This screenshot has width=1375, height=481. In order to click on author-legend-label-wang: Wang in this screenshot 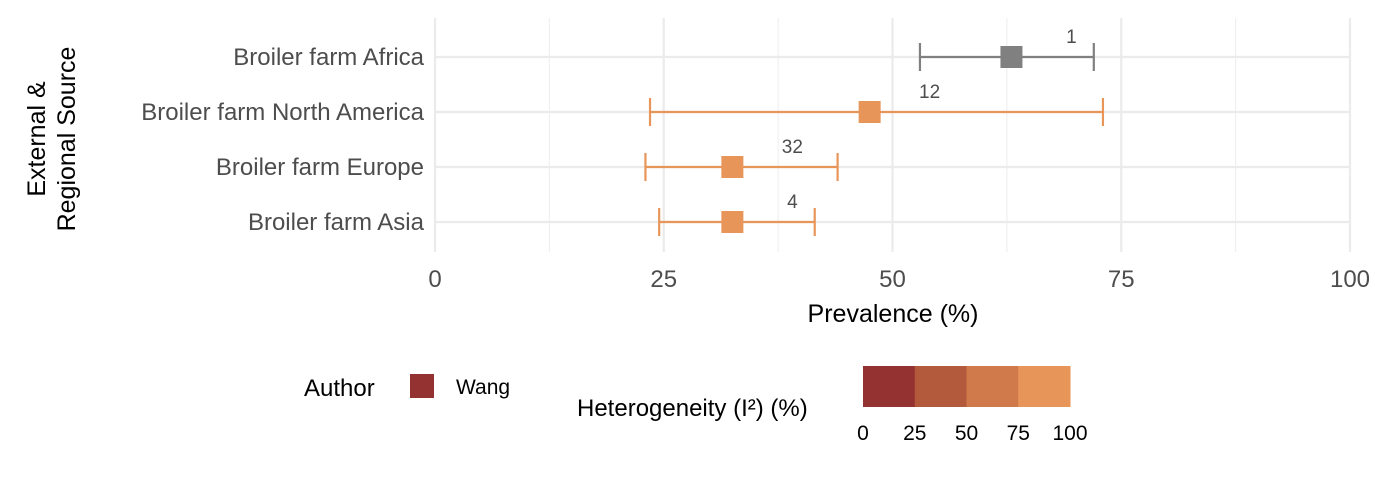, I will do `click(483, 387)`.